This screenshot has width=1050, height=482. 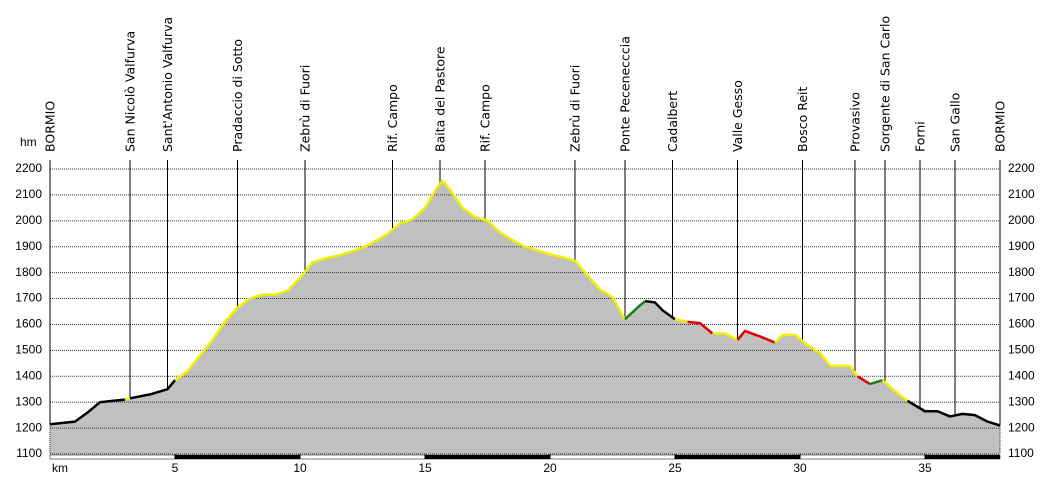 What do you see at coordinates (800, 468) in the screenshot?
I see `x-tick-label: 30` at bounding box center [800, 468].